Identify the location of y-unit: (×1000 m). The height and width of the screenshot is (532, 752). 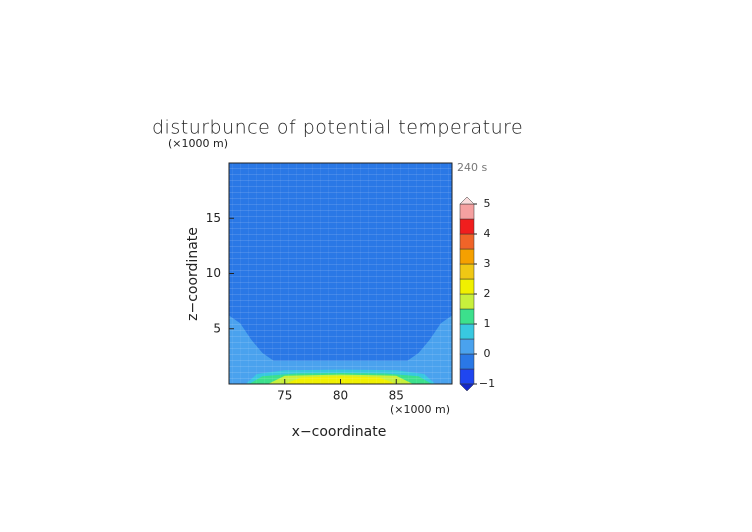
(198, 143).